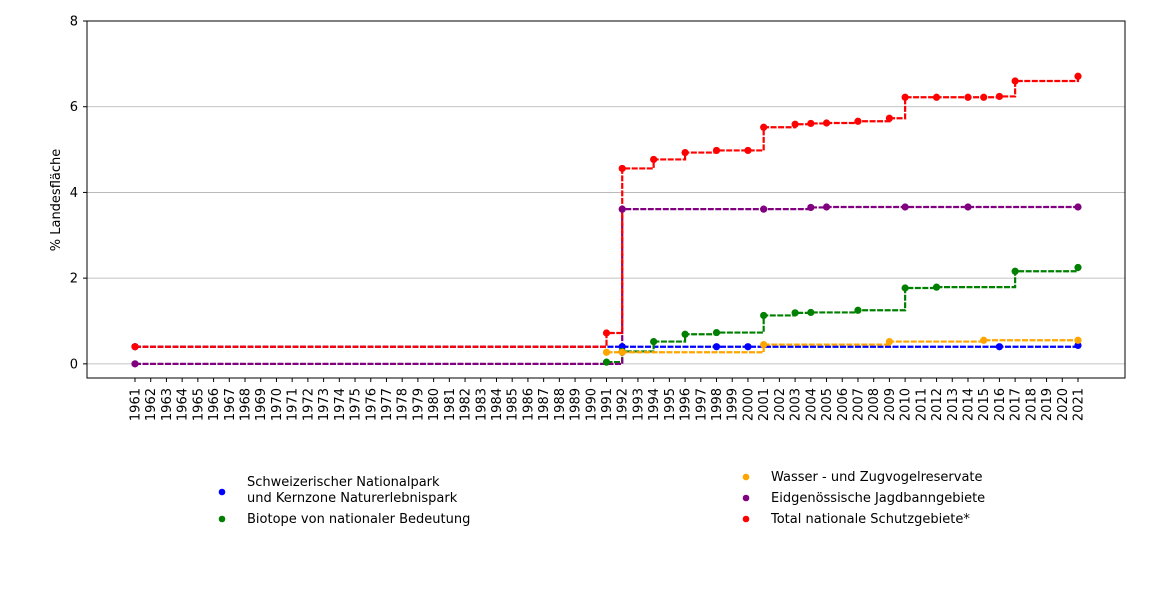 This screenshot has height=593, width=1150. Describe the element at coordinates (230, 404) in the screenshot. I see `x-tick-label: 1967` at that location.